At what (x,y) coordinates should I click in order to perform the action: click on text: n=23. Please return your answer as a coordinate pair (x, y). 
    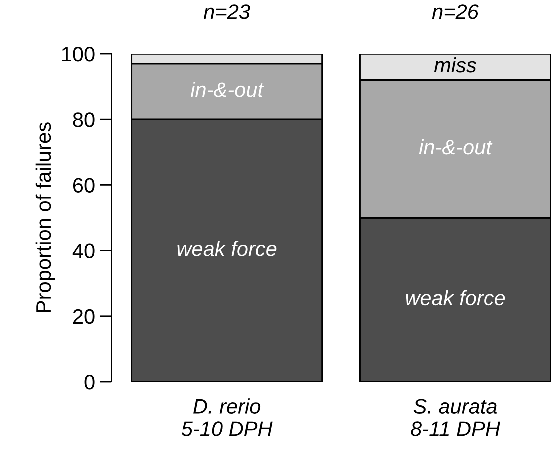
    Looking at the image, I should click on (227, 12).